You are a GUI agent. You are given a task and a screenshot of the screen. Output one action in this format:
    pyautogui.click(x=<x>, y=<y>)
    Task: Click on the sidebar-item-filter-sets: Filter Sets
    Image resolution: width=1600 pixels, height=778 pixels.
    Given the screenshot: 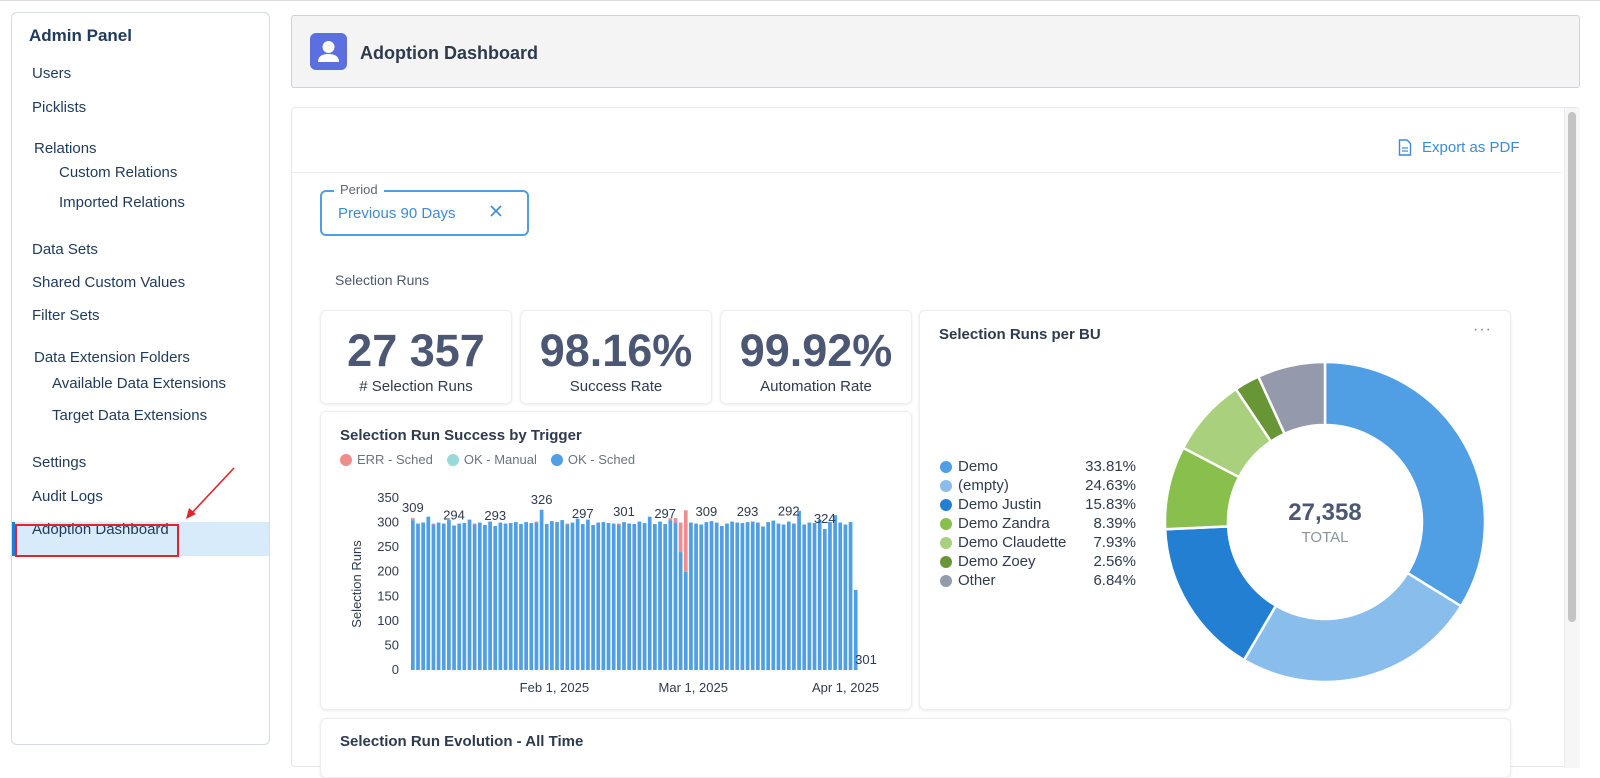 What is the action you would take?
    pyautogui.click(x=66, y=315)
    